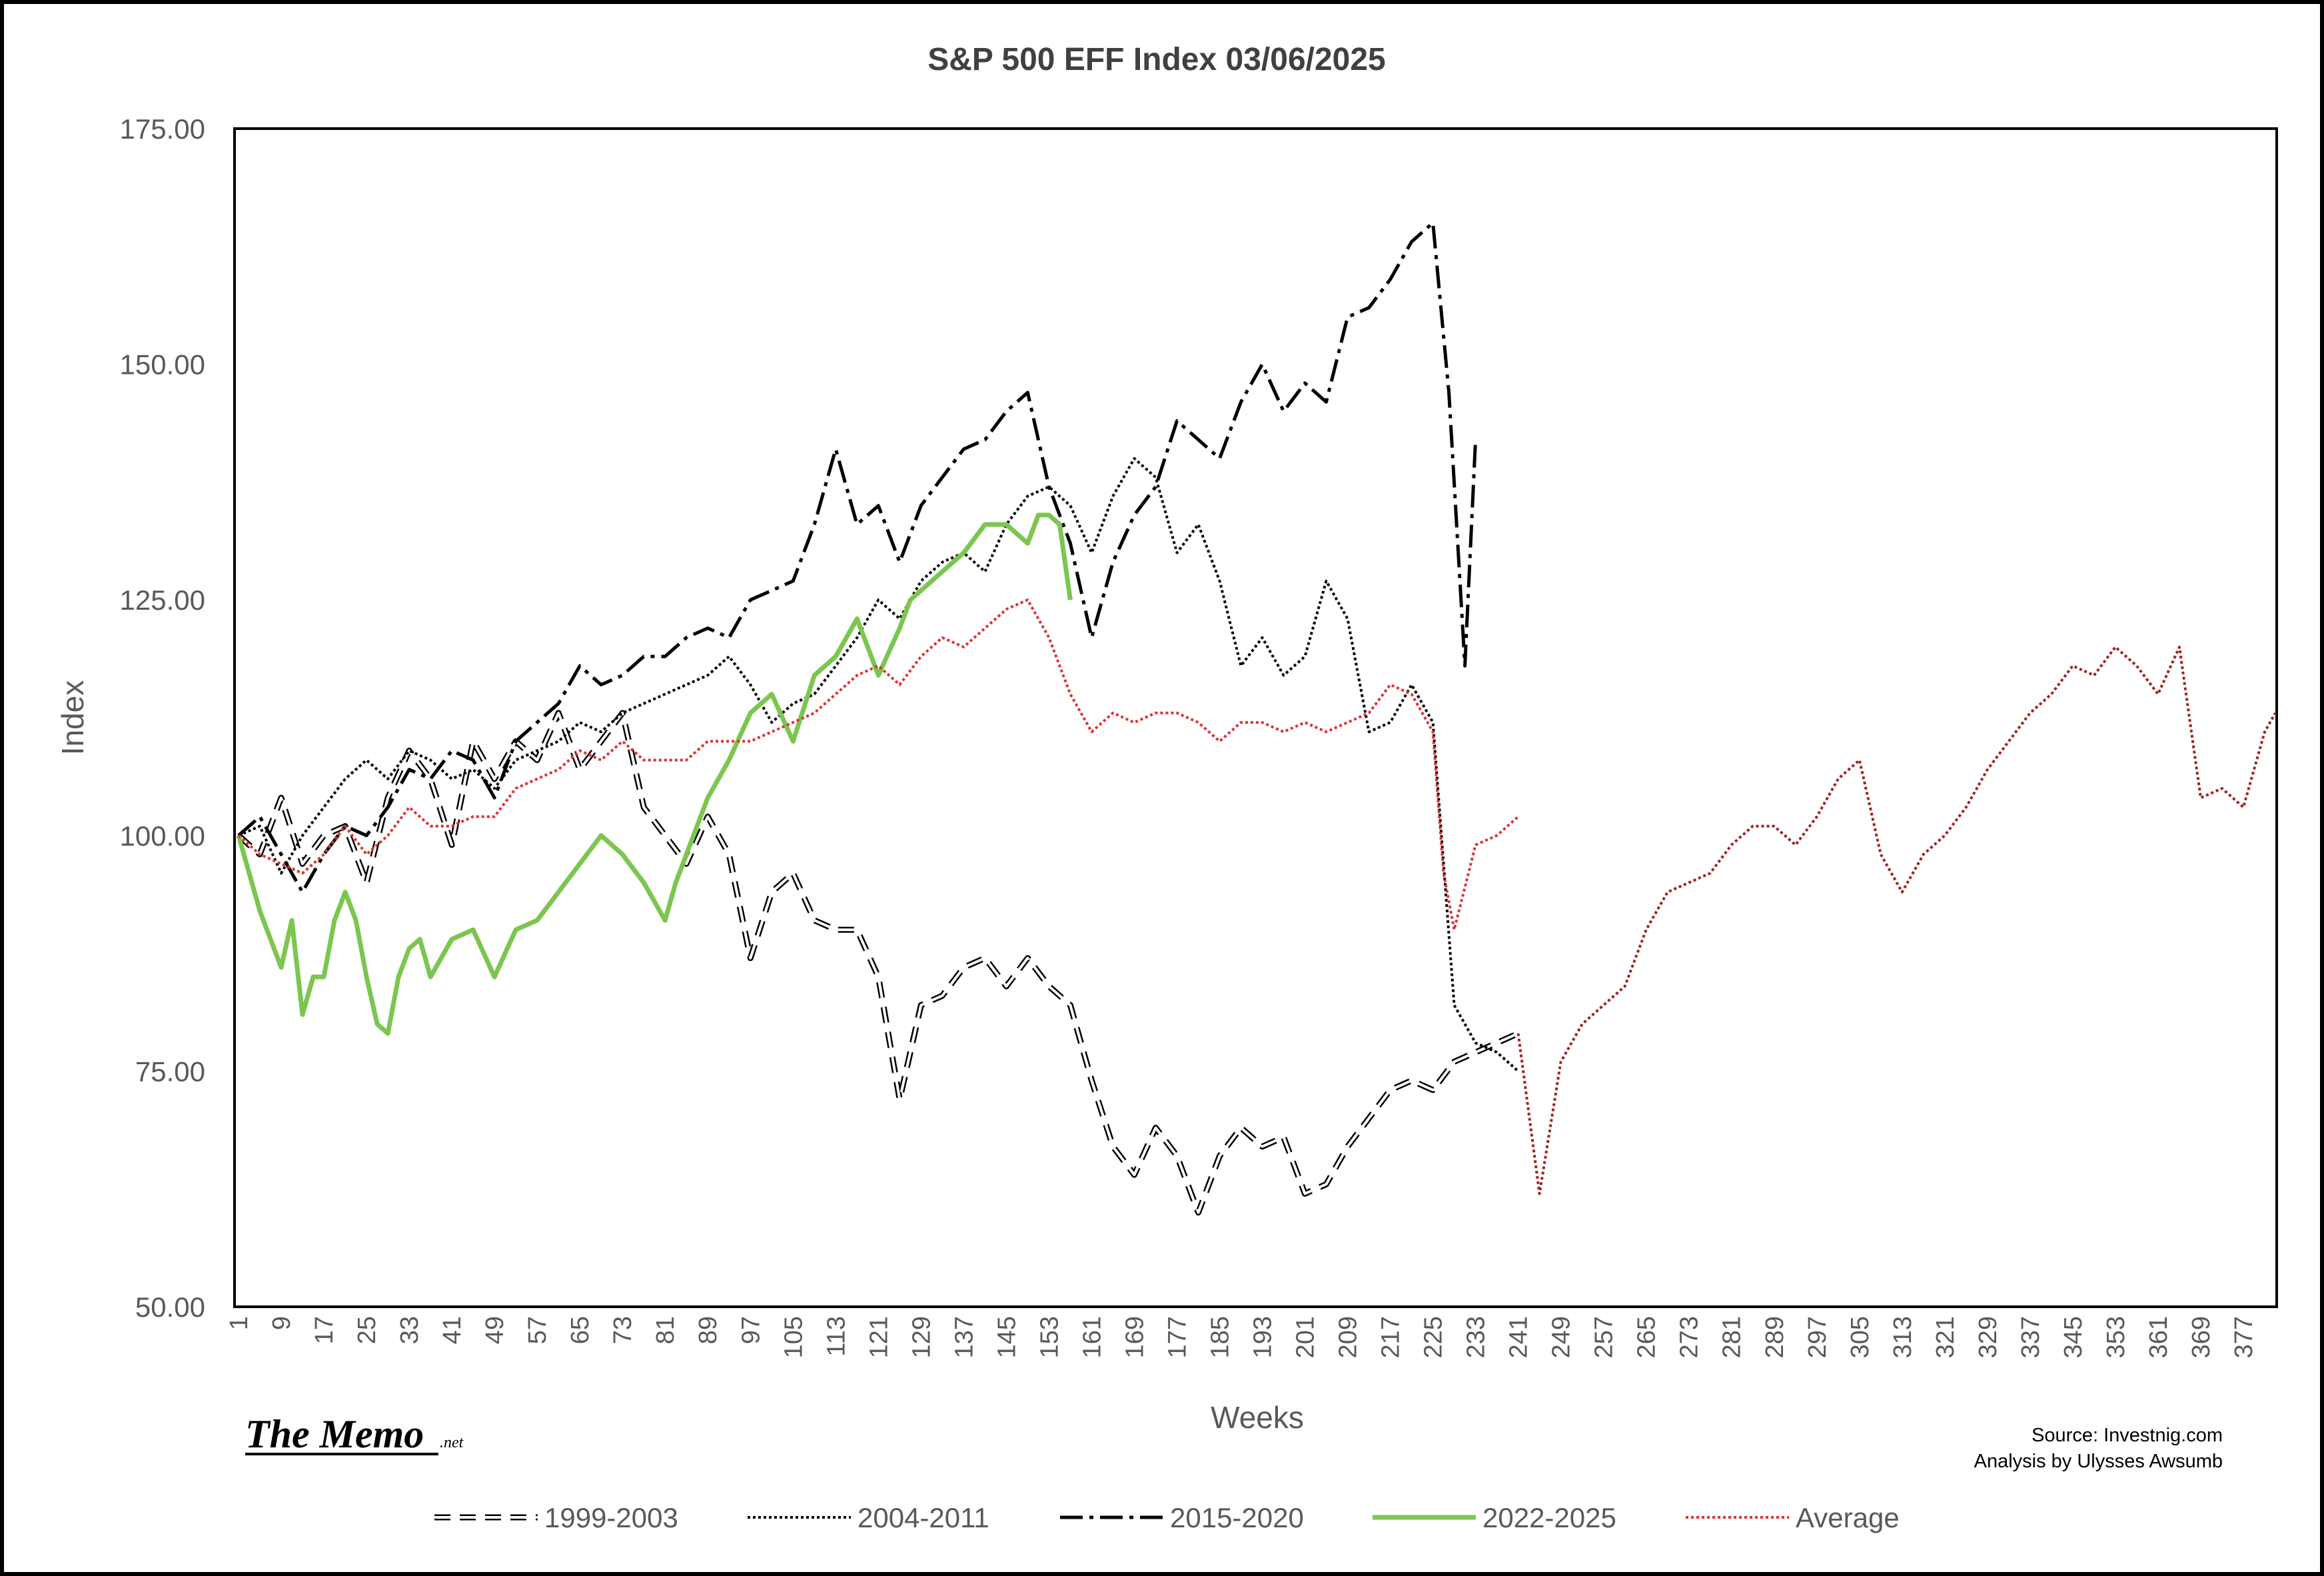 Image resolution: width=2324 pixels, height=1576 pixels. What do you see at coordinates (334, 1434) in the screenshot?
I see `logo-text: The Memo` at bounding box center [334, 1434].